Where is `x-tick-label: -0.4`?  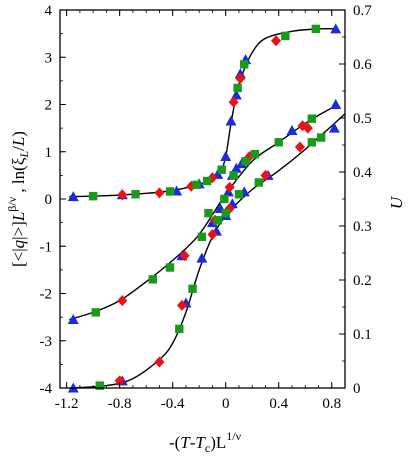 x-tick-label: -0.4 is located at coordinates (173, 404).